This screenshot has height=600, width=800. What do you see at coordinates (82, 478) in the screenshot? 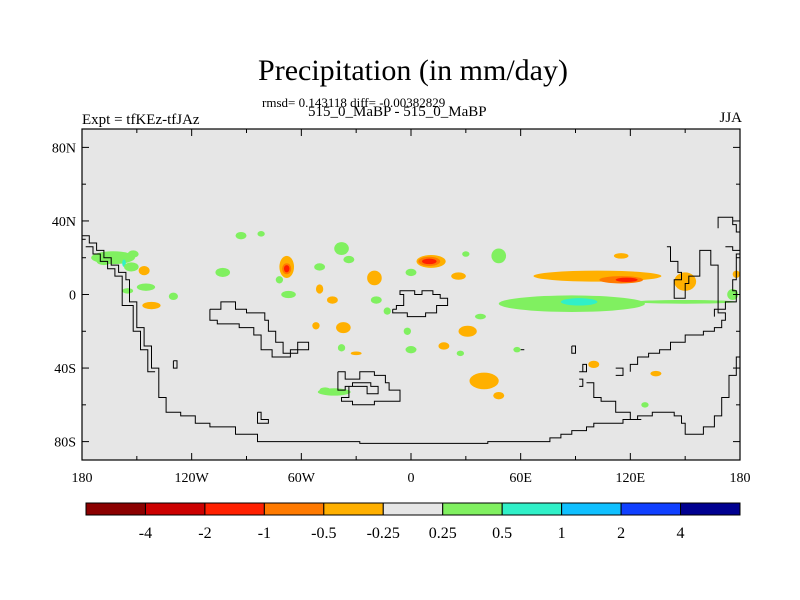
I see `x-tick-label-0: 180` at bounding box center [82, 478].